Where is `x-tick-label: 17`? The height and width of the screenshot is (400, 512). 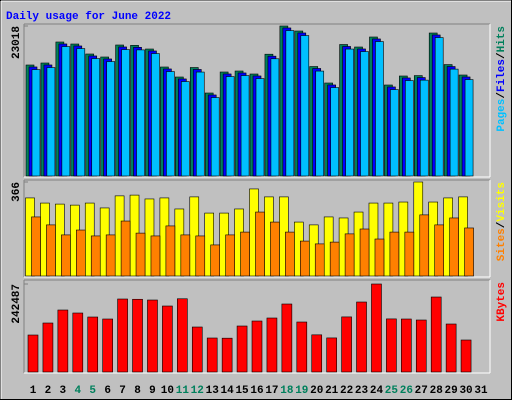 x-tick-label: 17 is located at coordinates (271, 391).